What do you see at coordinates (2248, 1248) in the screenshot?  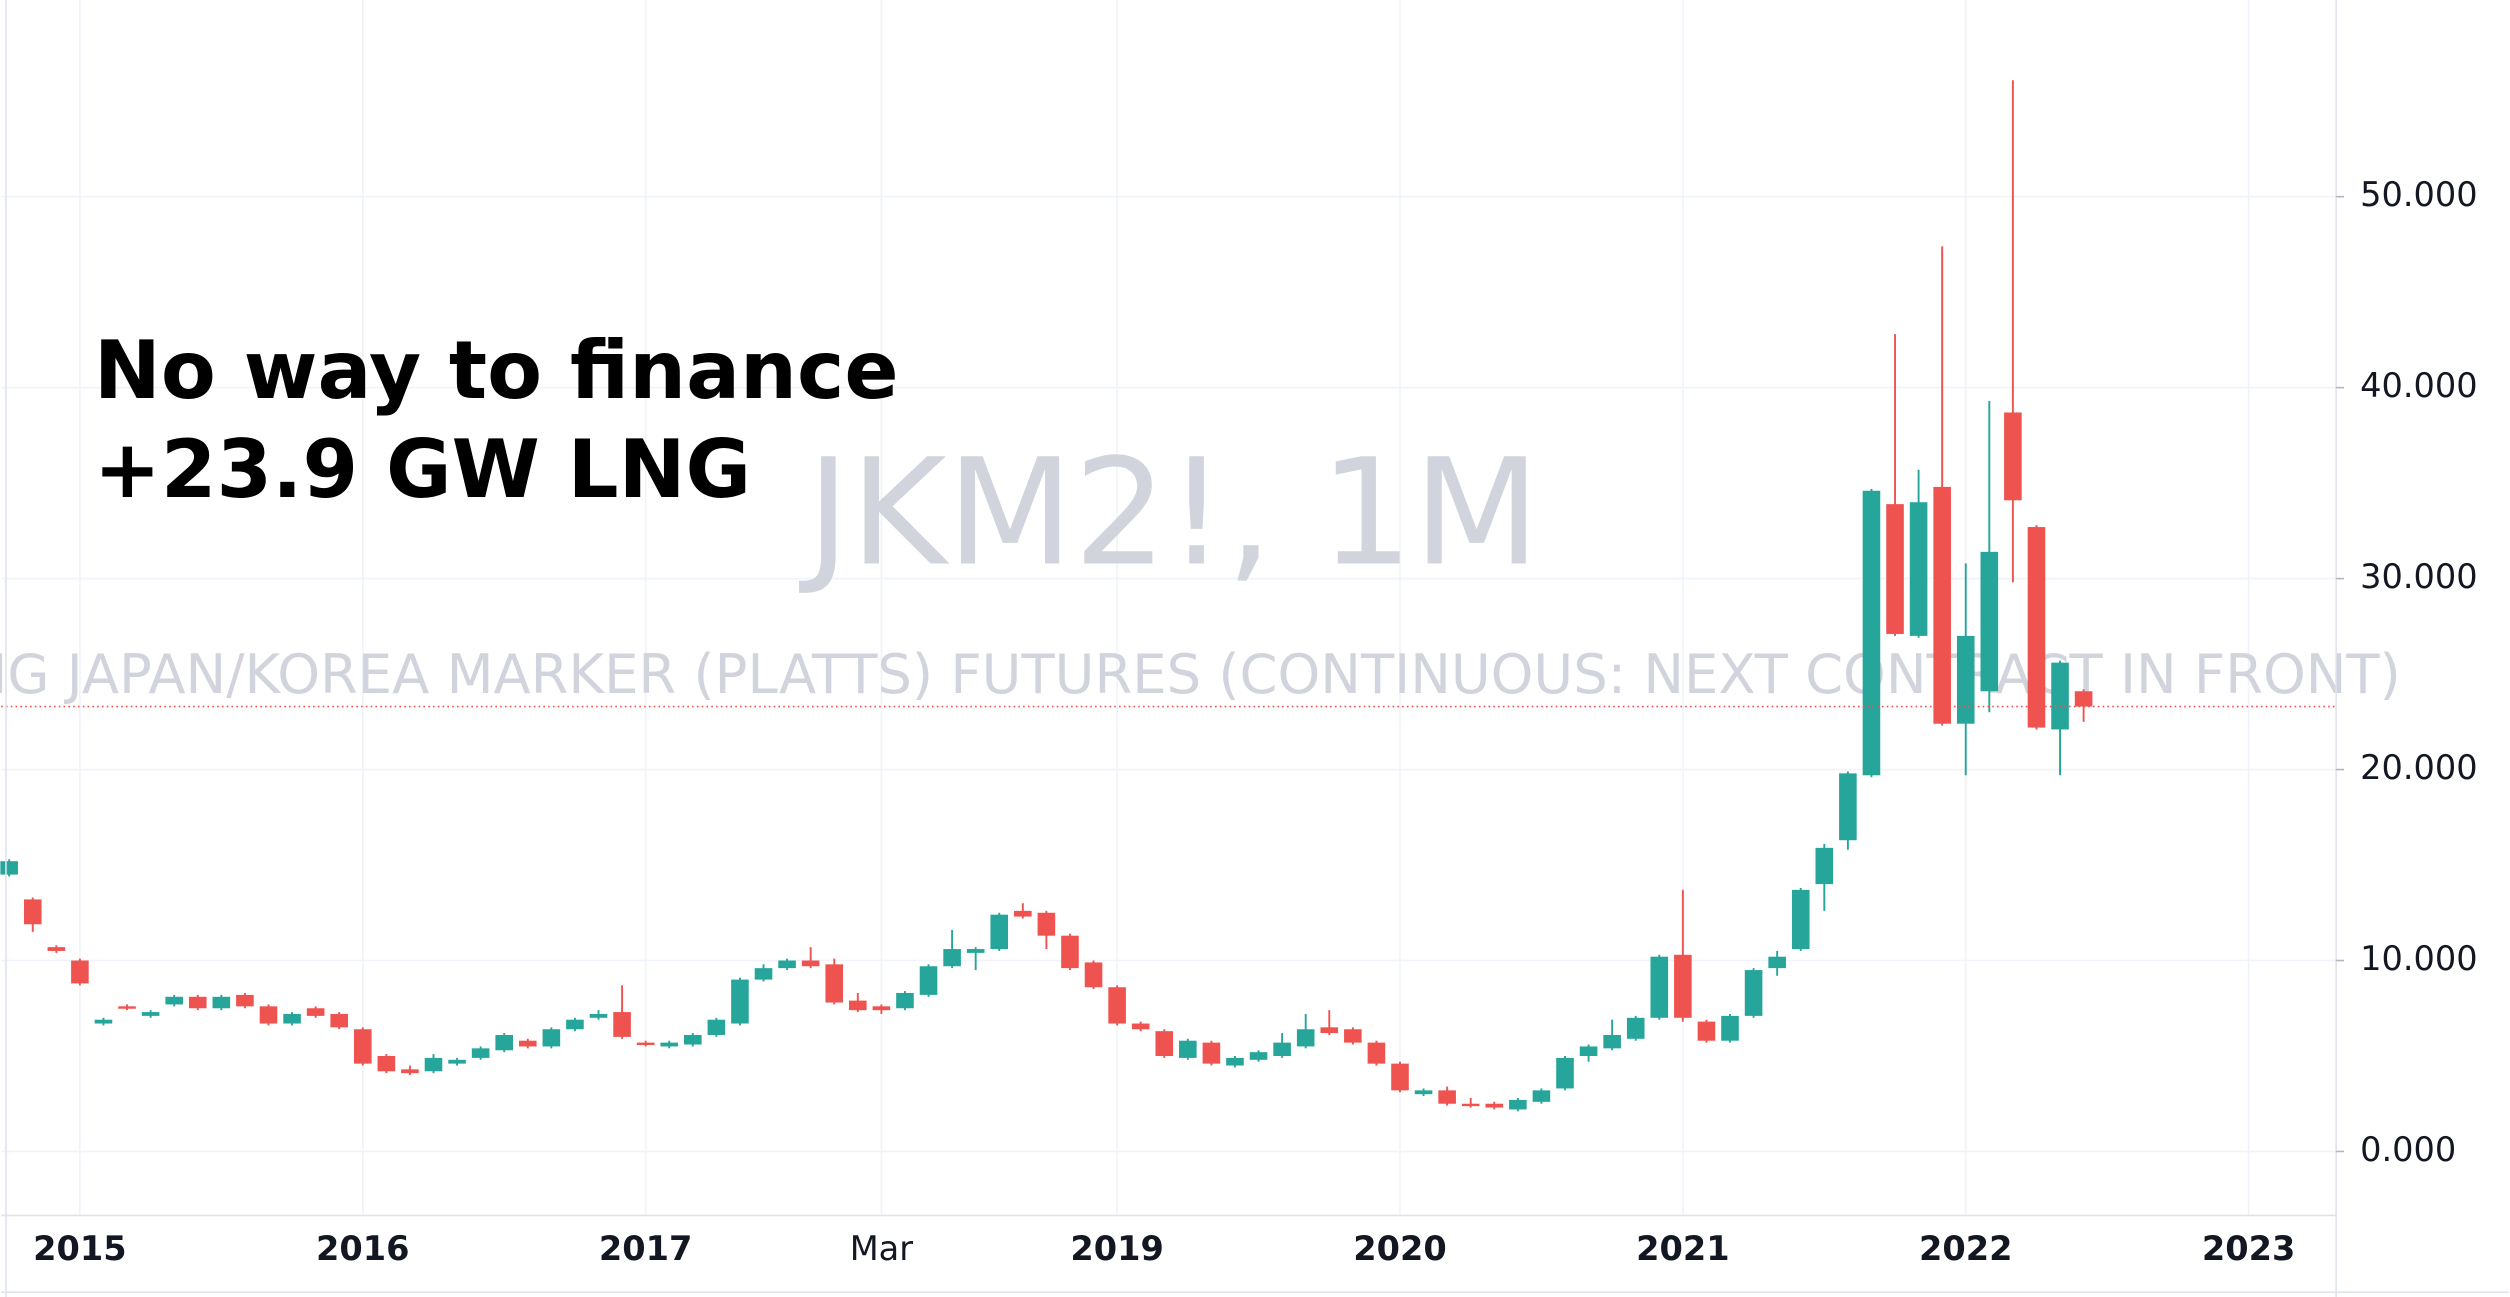 I see `x-tick-label: 2023` at bounding box center [2248, 1248].